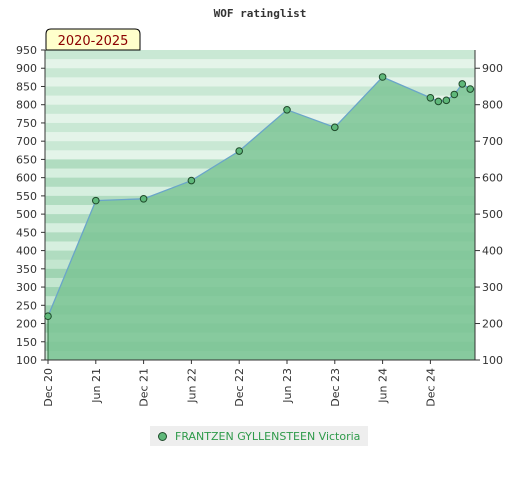 Image resolution: width=520 pixels, height=484 pixels. What do you see at coordinates (430, 387) in the screenshot?
I see `x-tick-label: Dec 24` at bounding box center [430, 387].